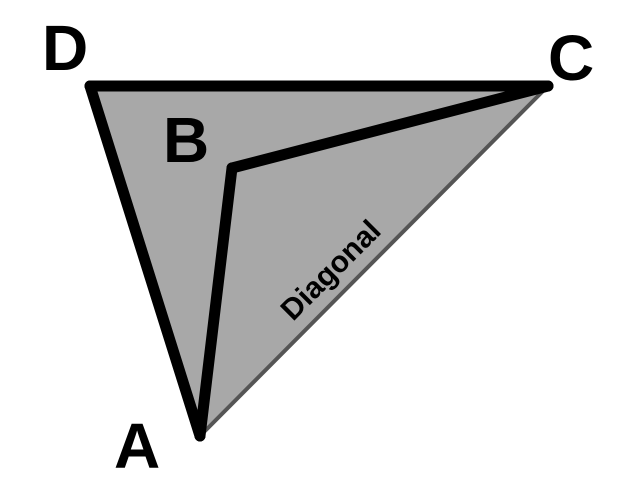  I want to click on vertex-label-d: D, so click(65, 48).